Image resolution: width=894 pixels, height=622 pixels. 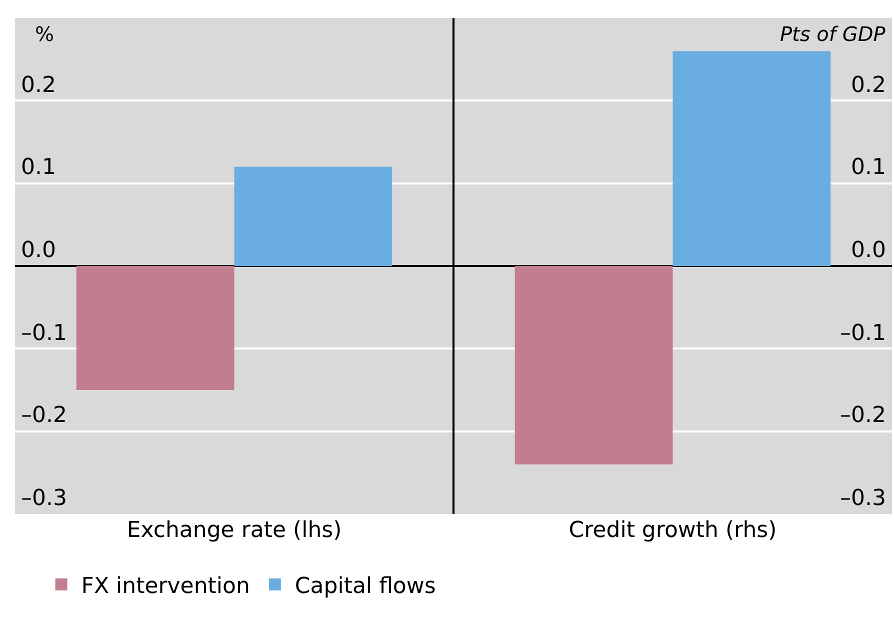 I want to click on y2-axis-title: Pts of GDP, so click(x=833, y=34).